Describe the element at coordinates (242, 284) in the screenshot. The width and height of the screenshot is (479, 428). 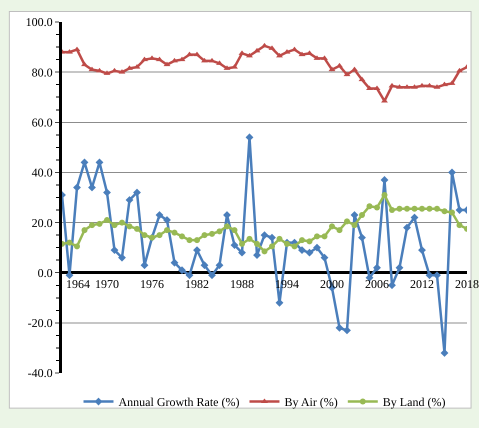
I see `x-tick-label: 1988` at that location.